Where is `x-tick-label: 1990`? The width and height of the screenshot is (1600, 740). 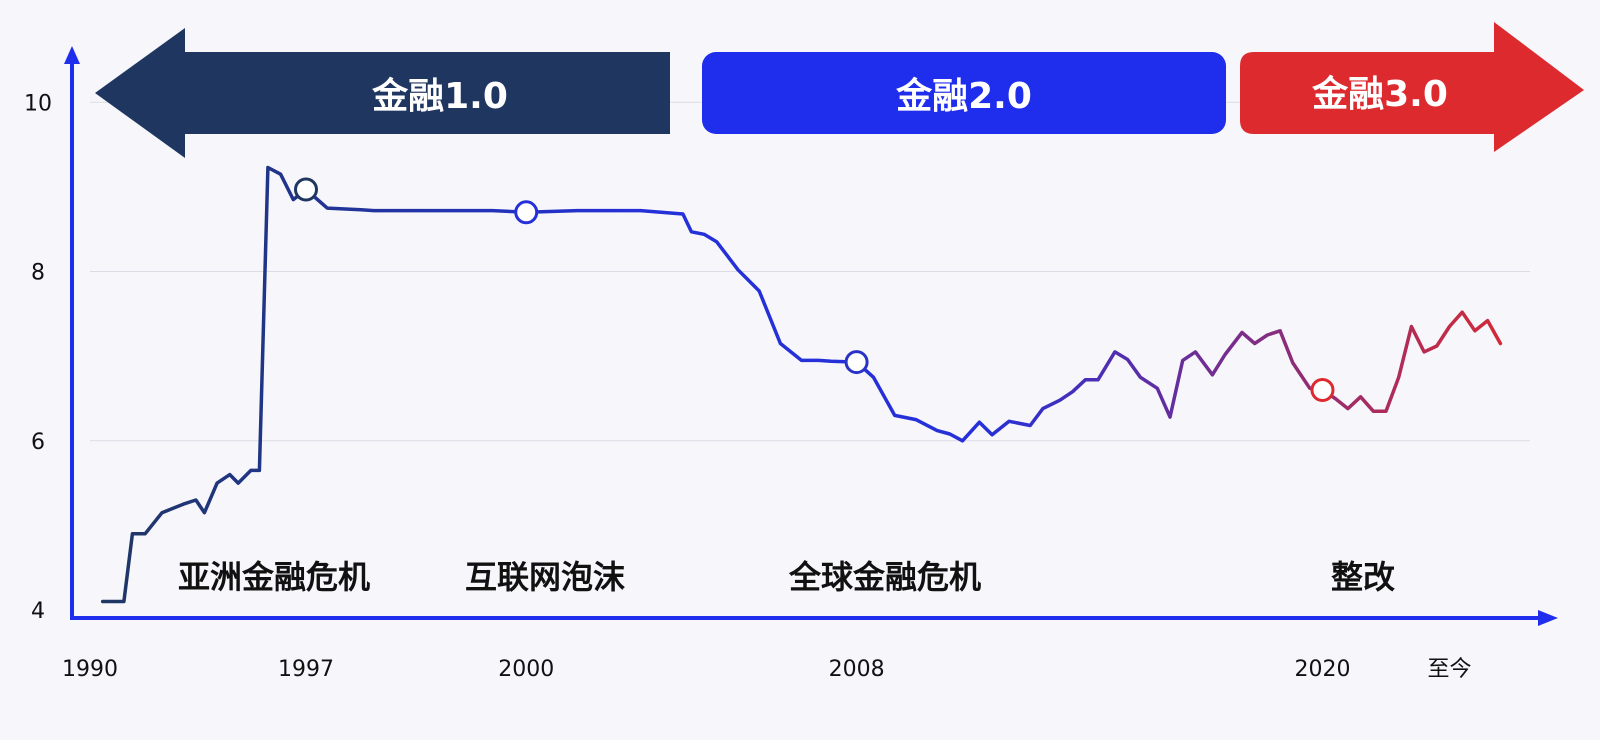 x-tick-label: 1990 is located at coordinates (90, 669).